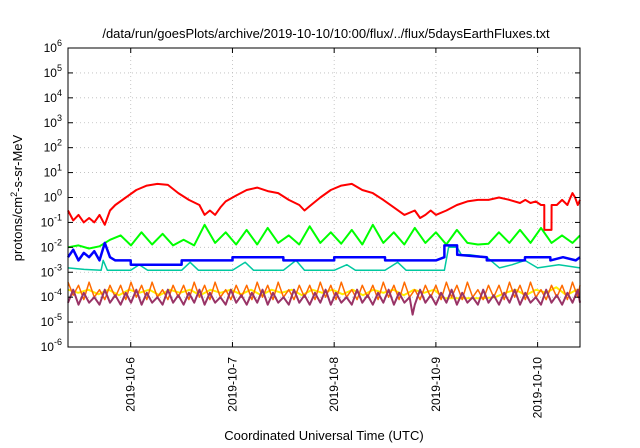  I want to click on y-tick-exponent: 3, so click(59, 118).